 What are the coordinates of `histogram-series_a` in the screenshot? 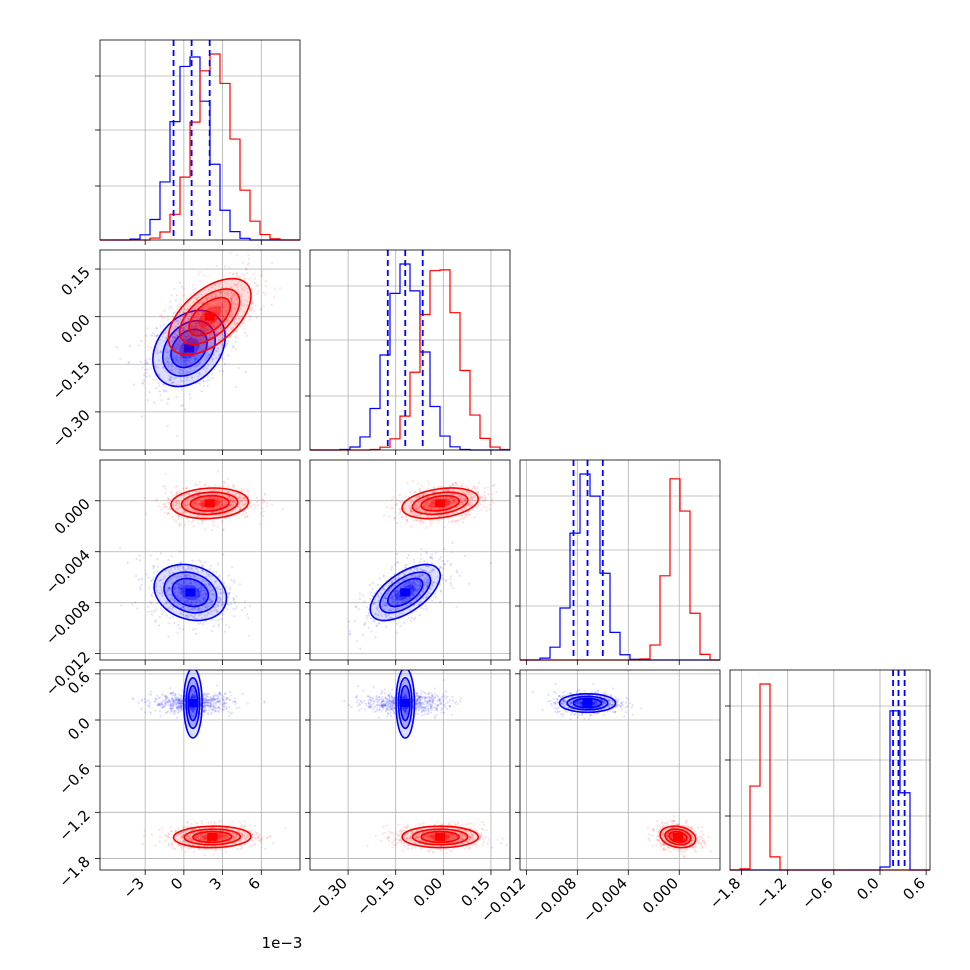 It's located at (200, 148).